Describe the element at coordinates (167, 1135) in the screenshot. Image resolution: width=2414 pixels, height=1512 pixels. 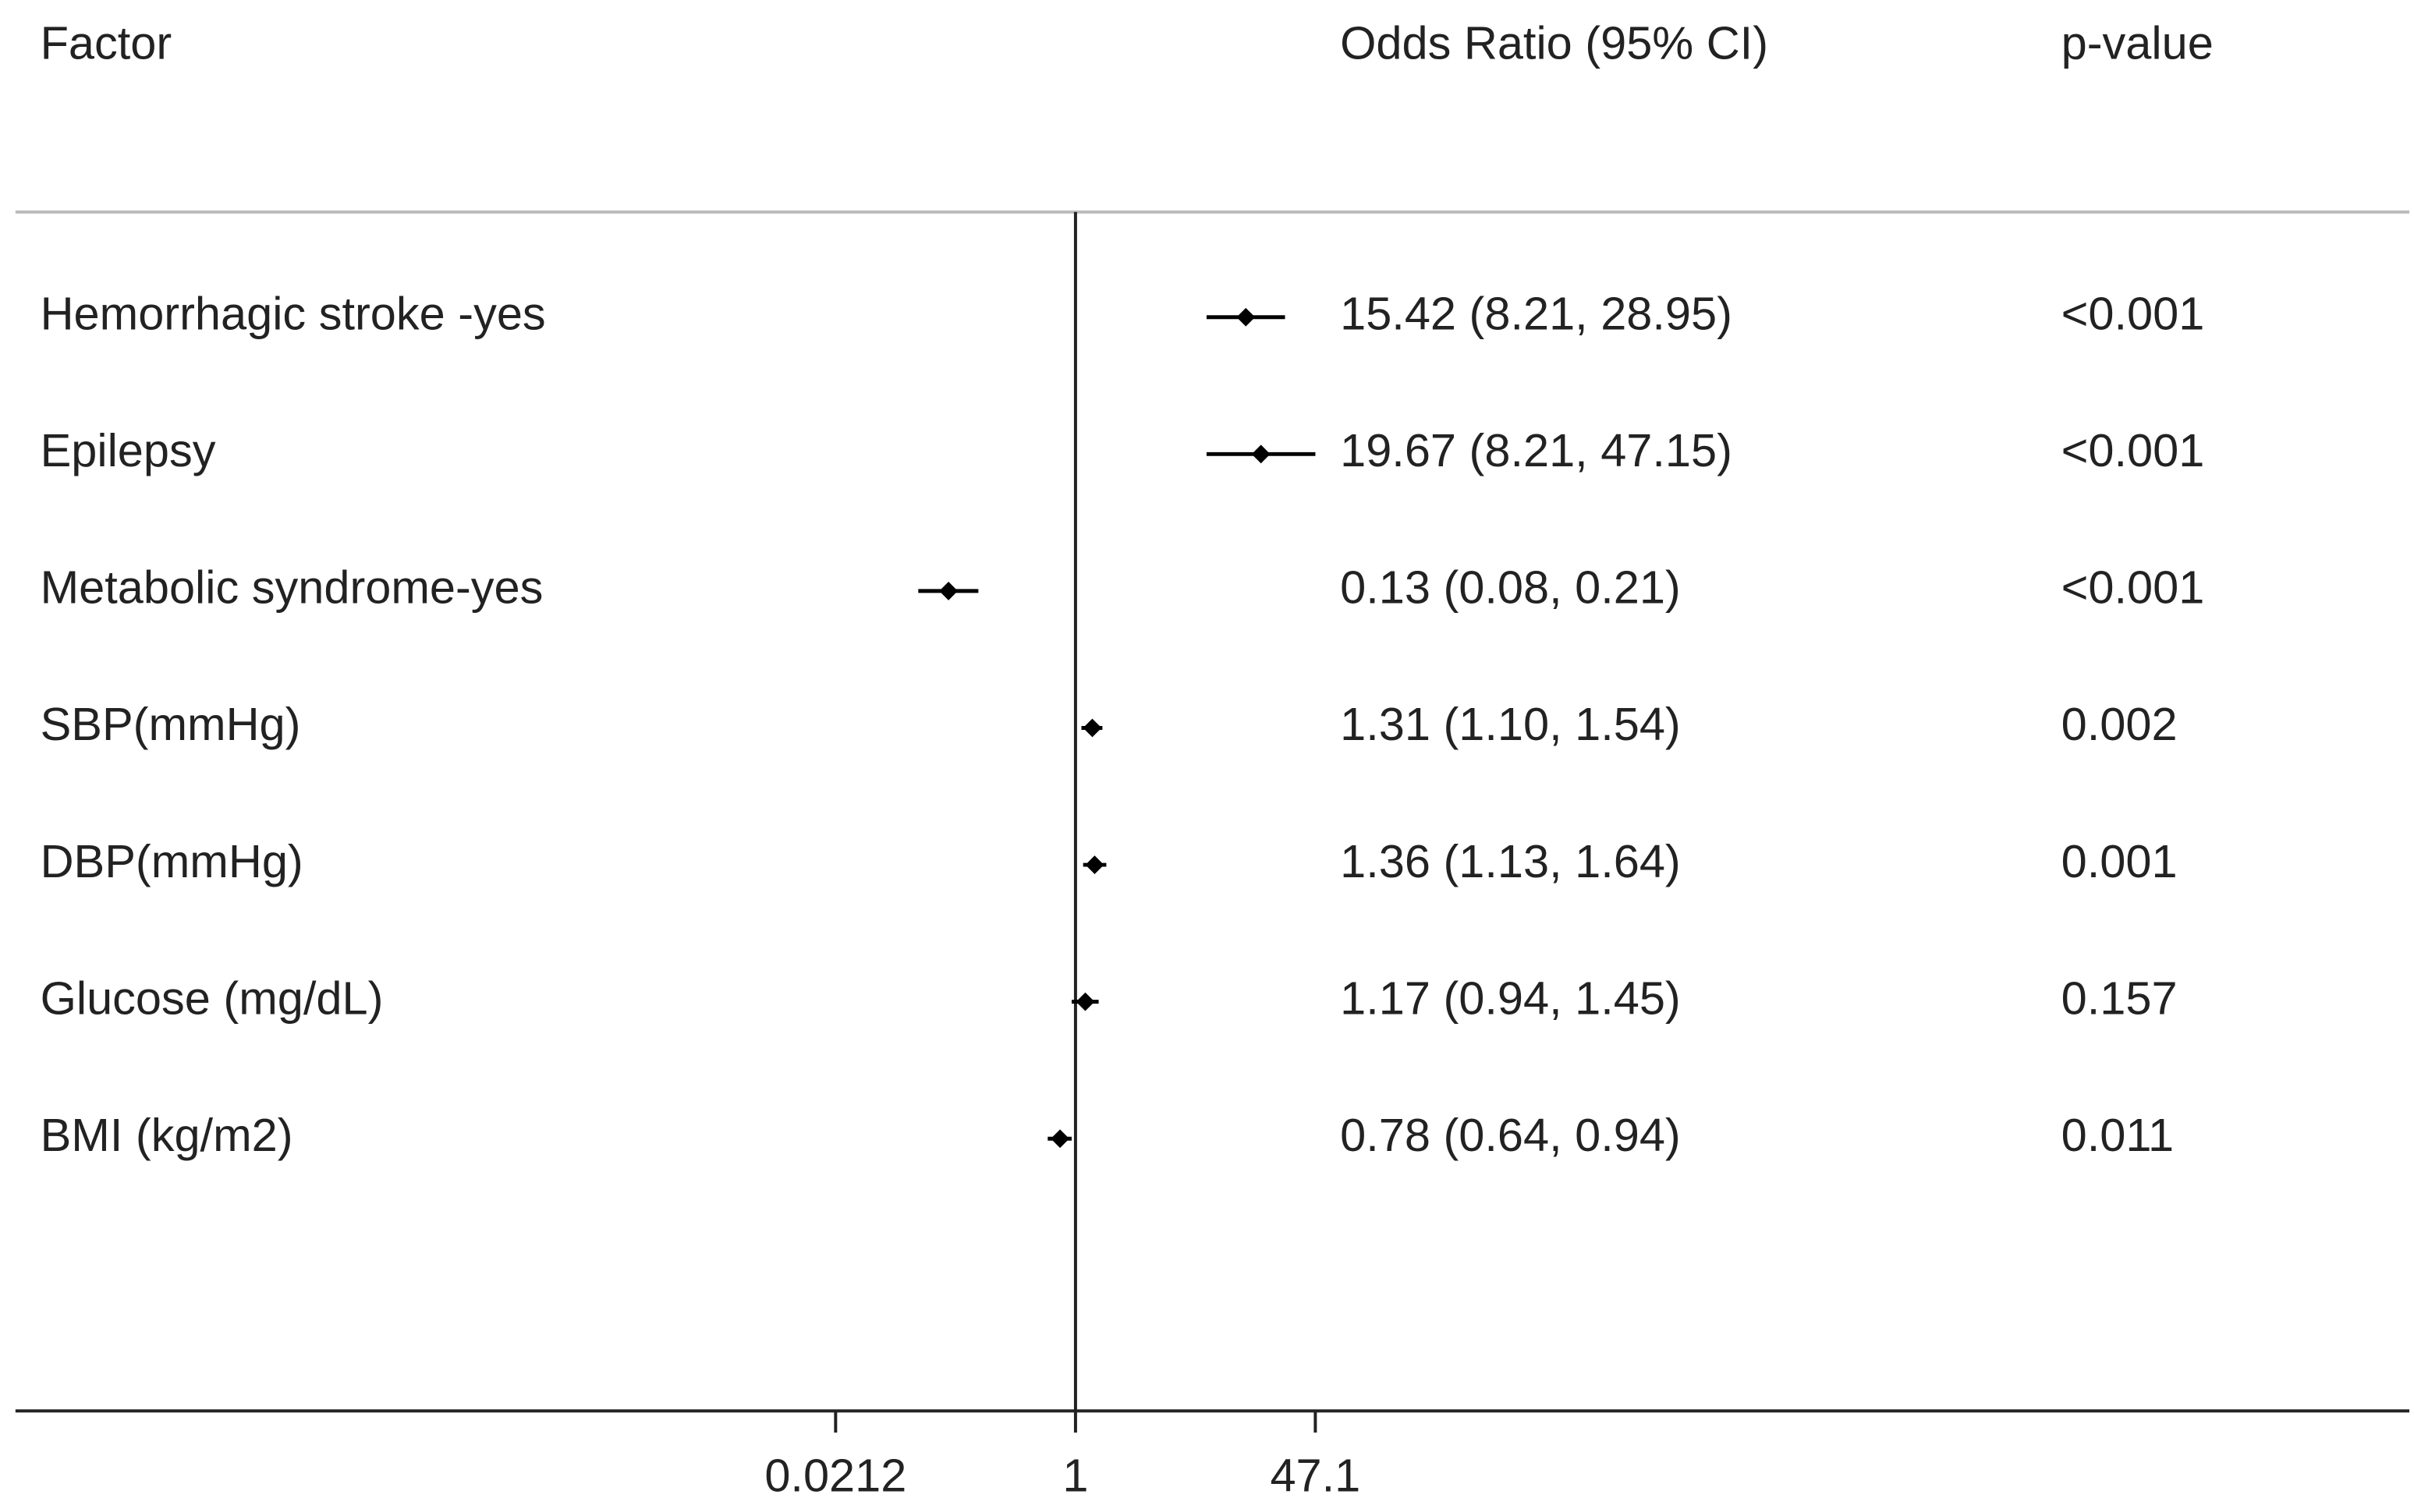
I see `factor-label: BMI (kg/m2)` at that location.